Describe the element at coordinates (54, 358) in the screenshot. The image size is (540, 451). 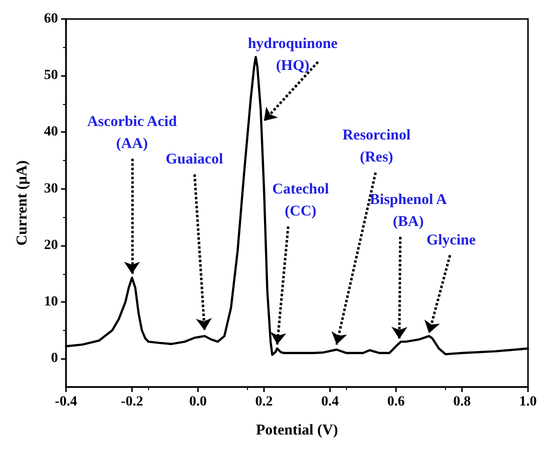
I see `y-tick-label: 0` at that location.